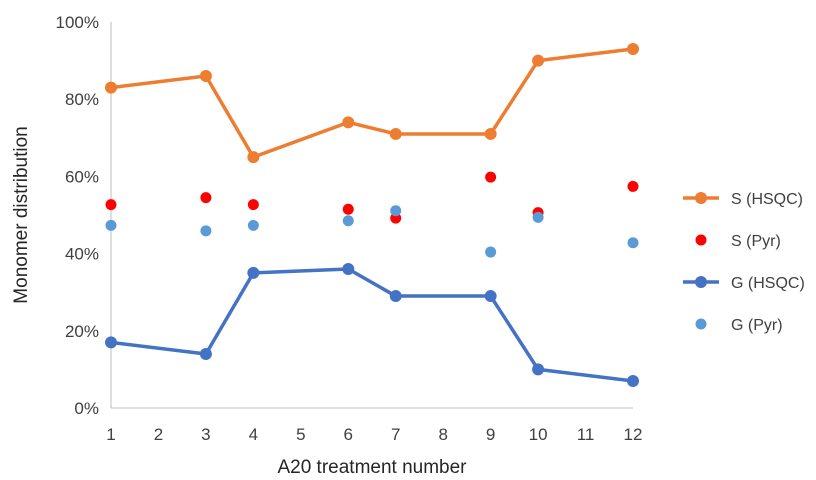  What do you see at coordinates (372, 231) in the screenshot?
I see `series-g-pyr` at bounding box center [372, 231].